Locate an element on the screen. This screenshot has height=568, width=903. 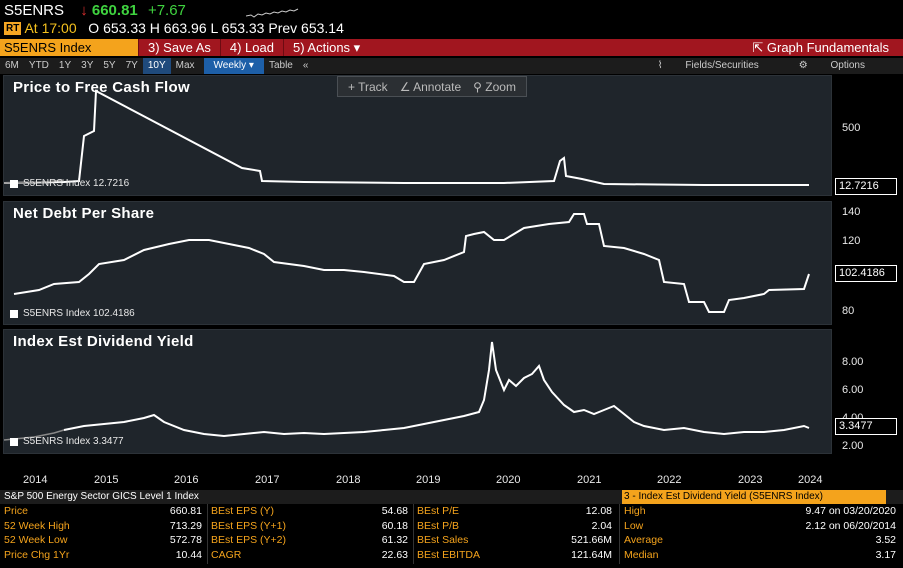
fields-securities-button: ⌇ Fields/Securities is located at coordinates (708, 66).